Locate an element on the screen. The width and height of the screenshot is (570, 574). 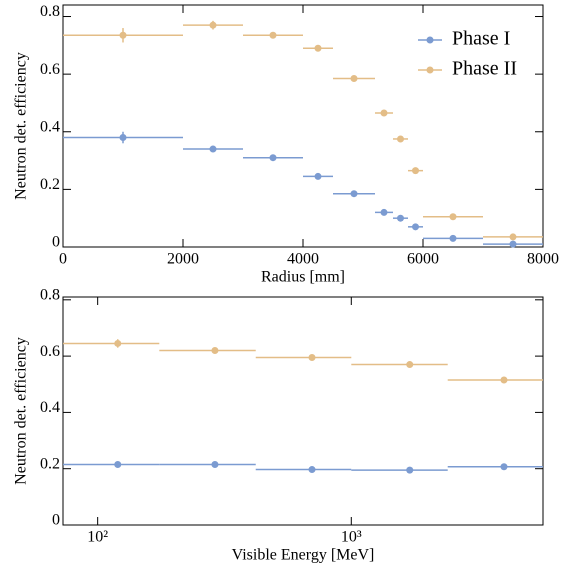
x-tick-label: 10² is located at coordinates (97, 537).